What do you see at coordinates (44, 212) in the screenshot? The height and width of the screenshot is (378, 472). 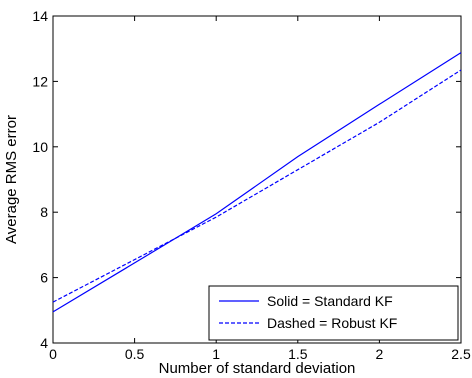 I see `y-tick-label: 8` at bounding box center [44, 212].